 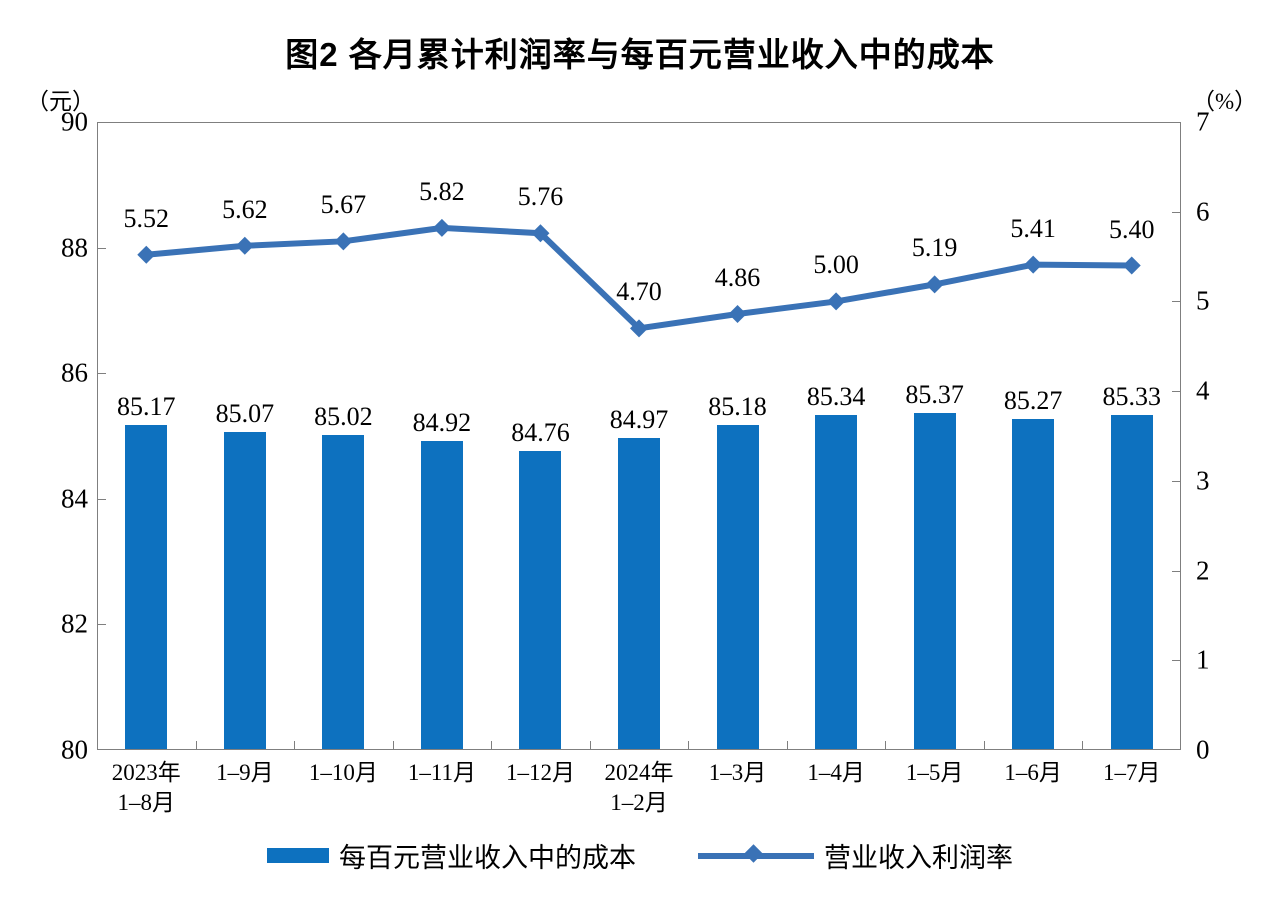 I want to click on legend-bar-swatch-icon, so click(x=298, y=855).